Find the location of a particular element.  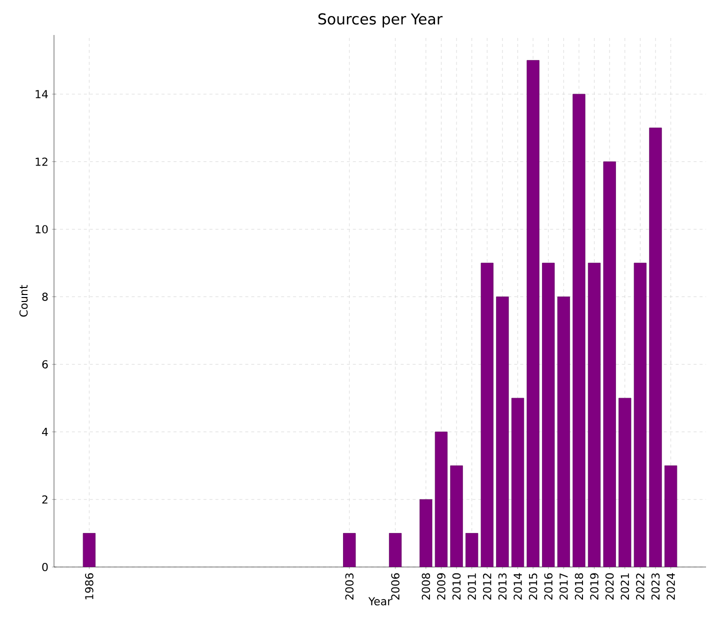

x-tick-label: 2023 is located at coordinates (655, 586).